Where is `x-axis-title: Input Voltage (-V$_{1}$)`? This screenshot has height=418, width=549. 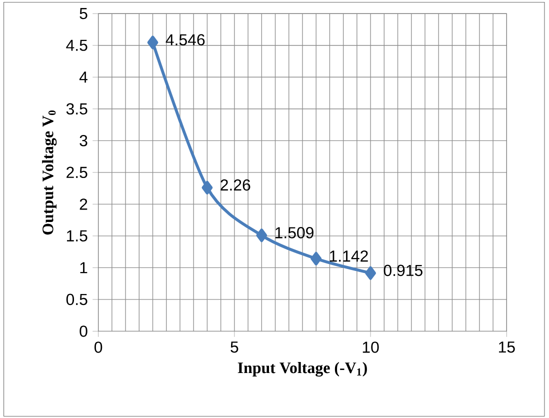 x-axis-title: Input Voltage (-V$_{1}$) is located at coordinates (302, 369).